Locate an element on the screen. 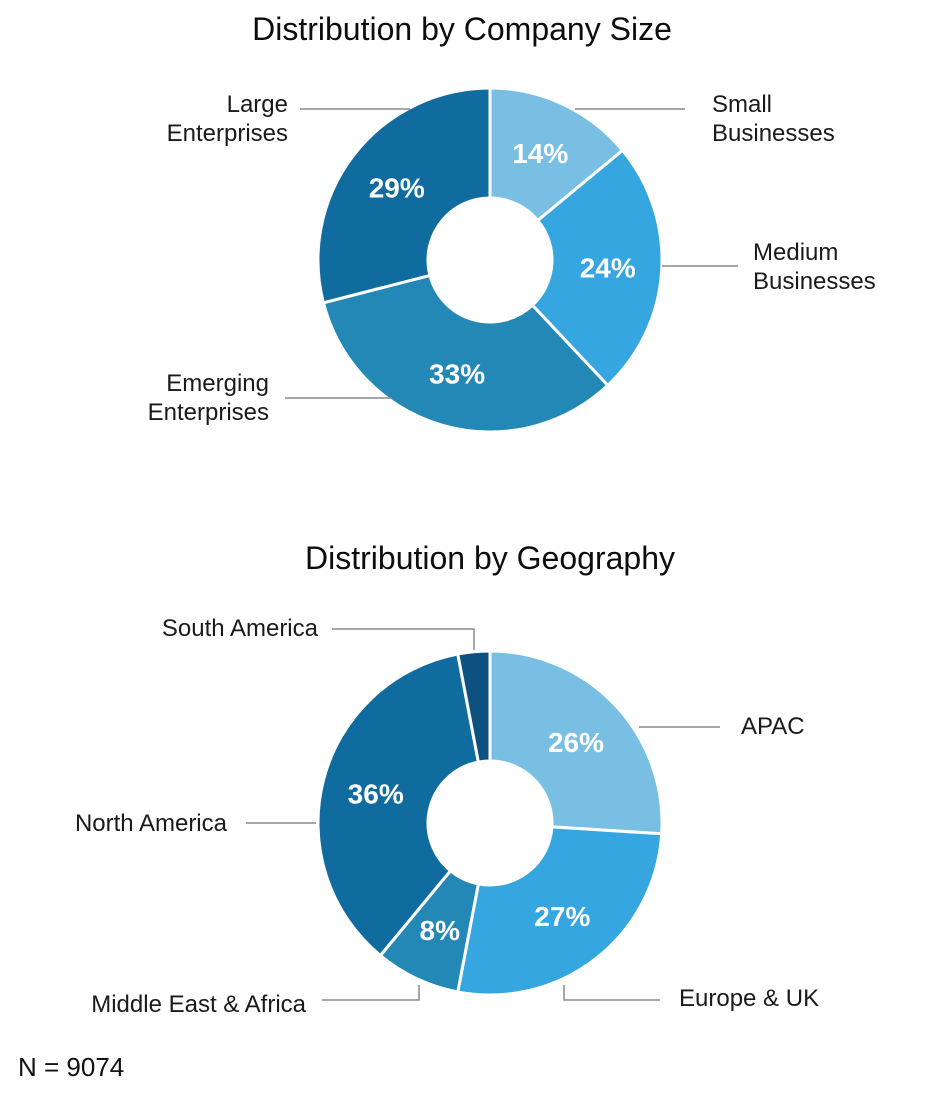  chart-1-slice-2-value: 8% is located at coordinates (440, 930).